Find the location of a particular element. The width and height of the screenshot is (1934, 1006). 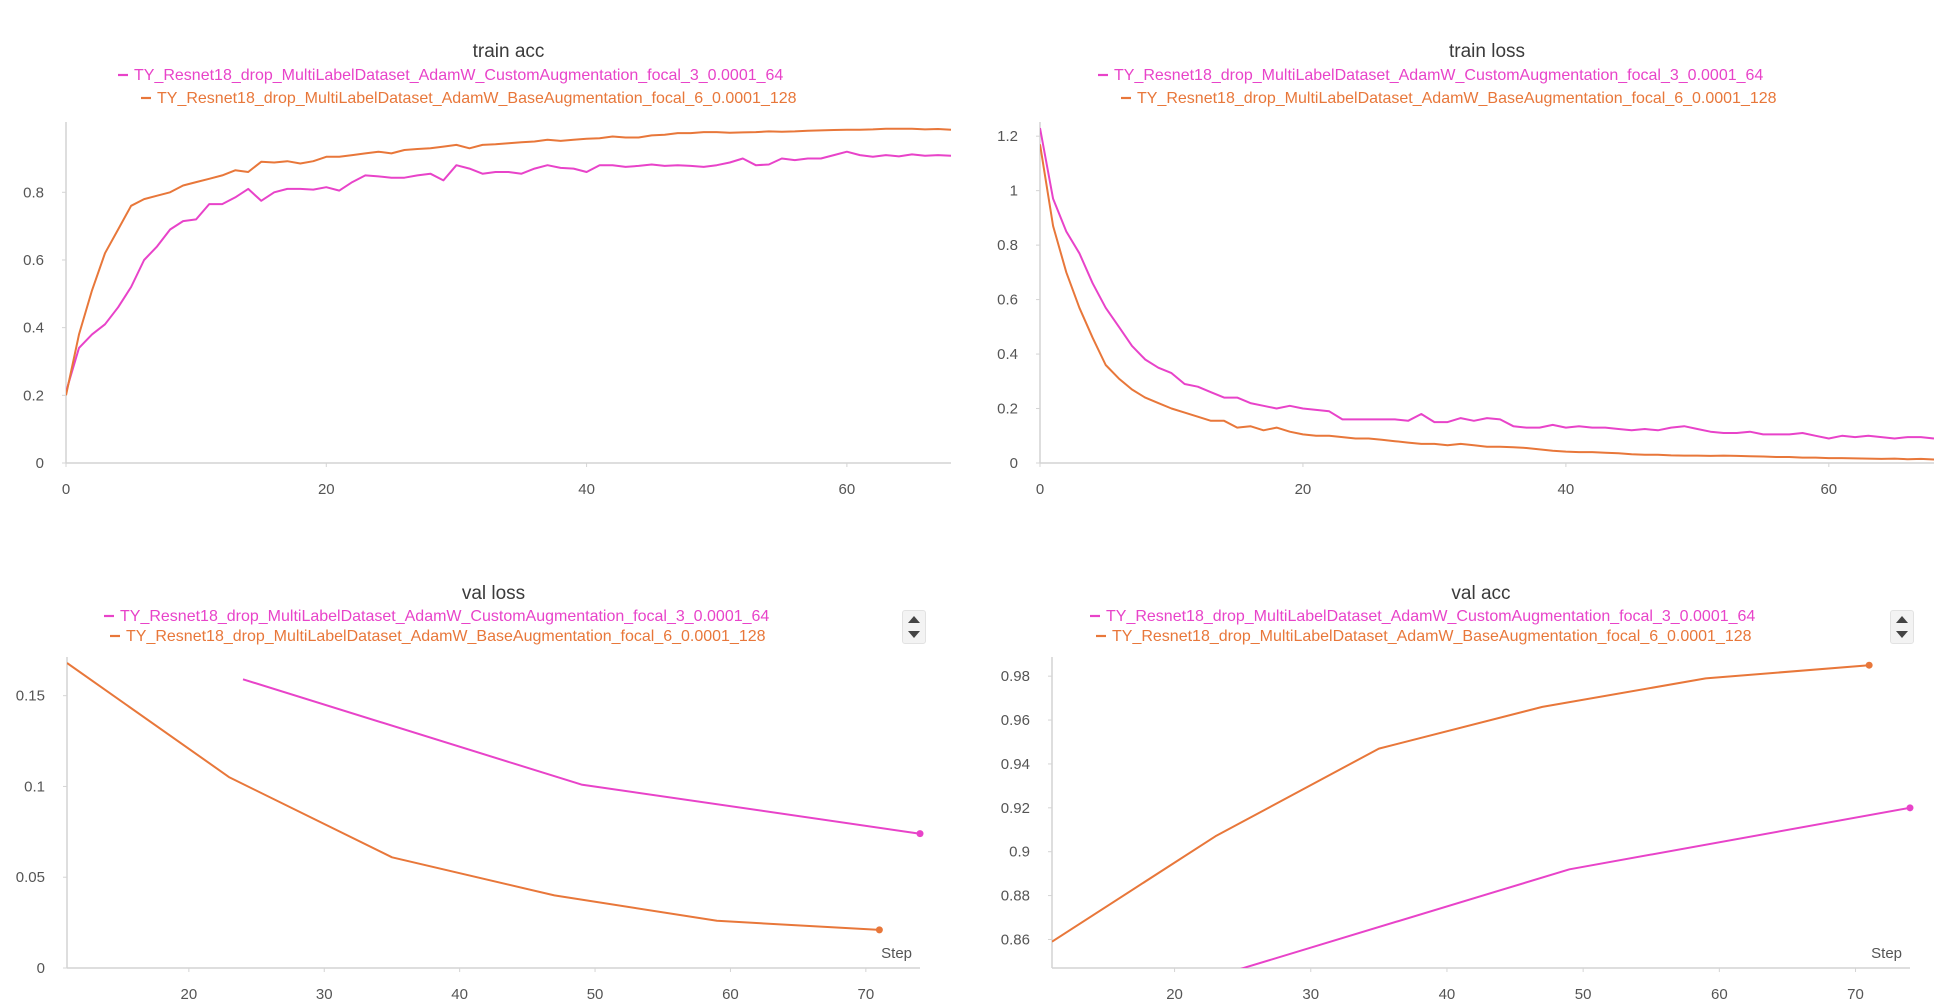

y-tick-label: 0.1 is located at coordinates (34, 786).